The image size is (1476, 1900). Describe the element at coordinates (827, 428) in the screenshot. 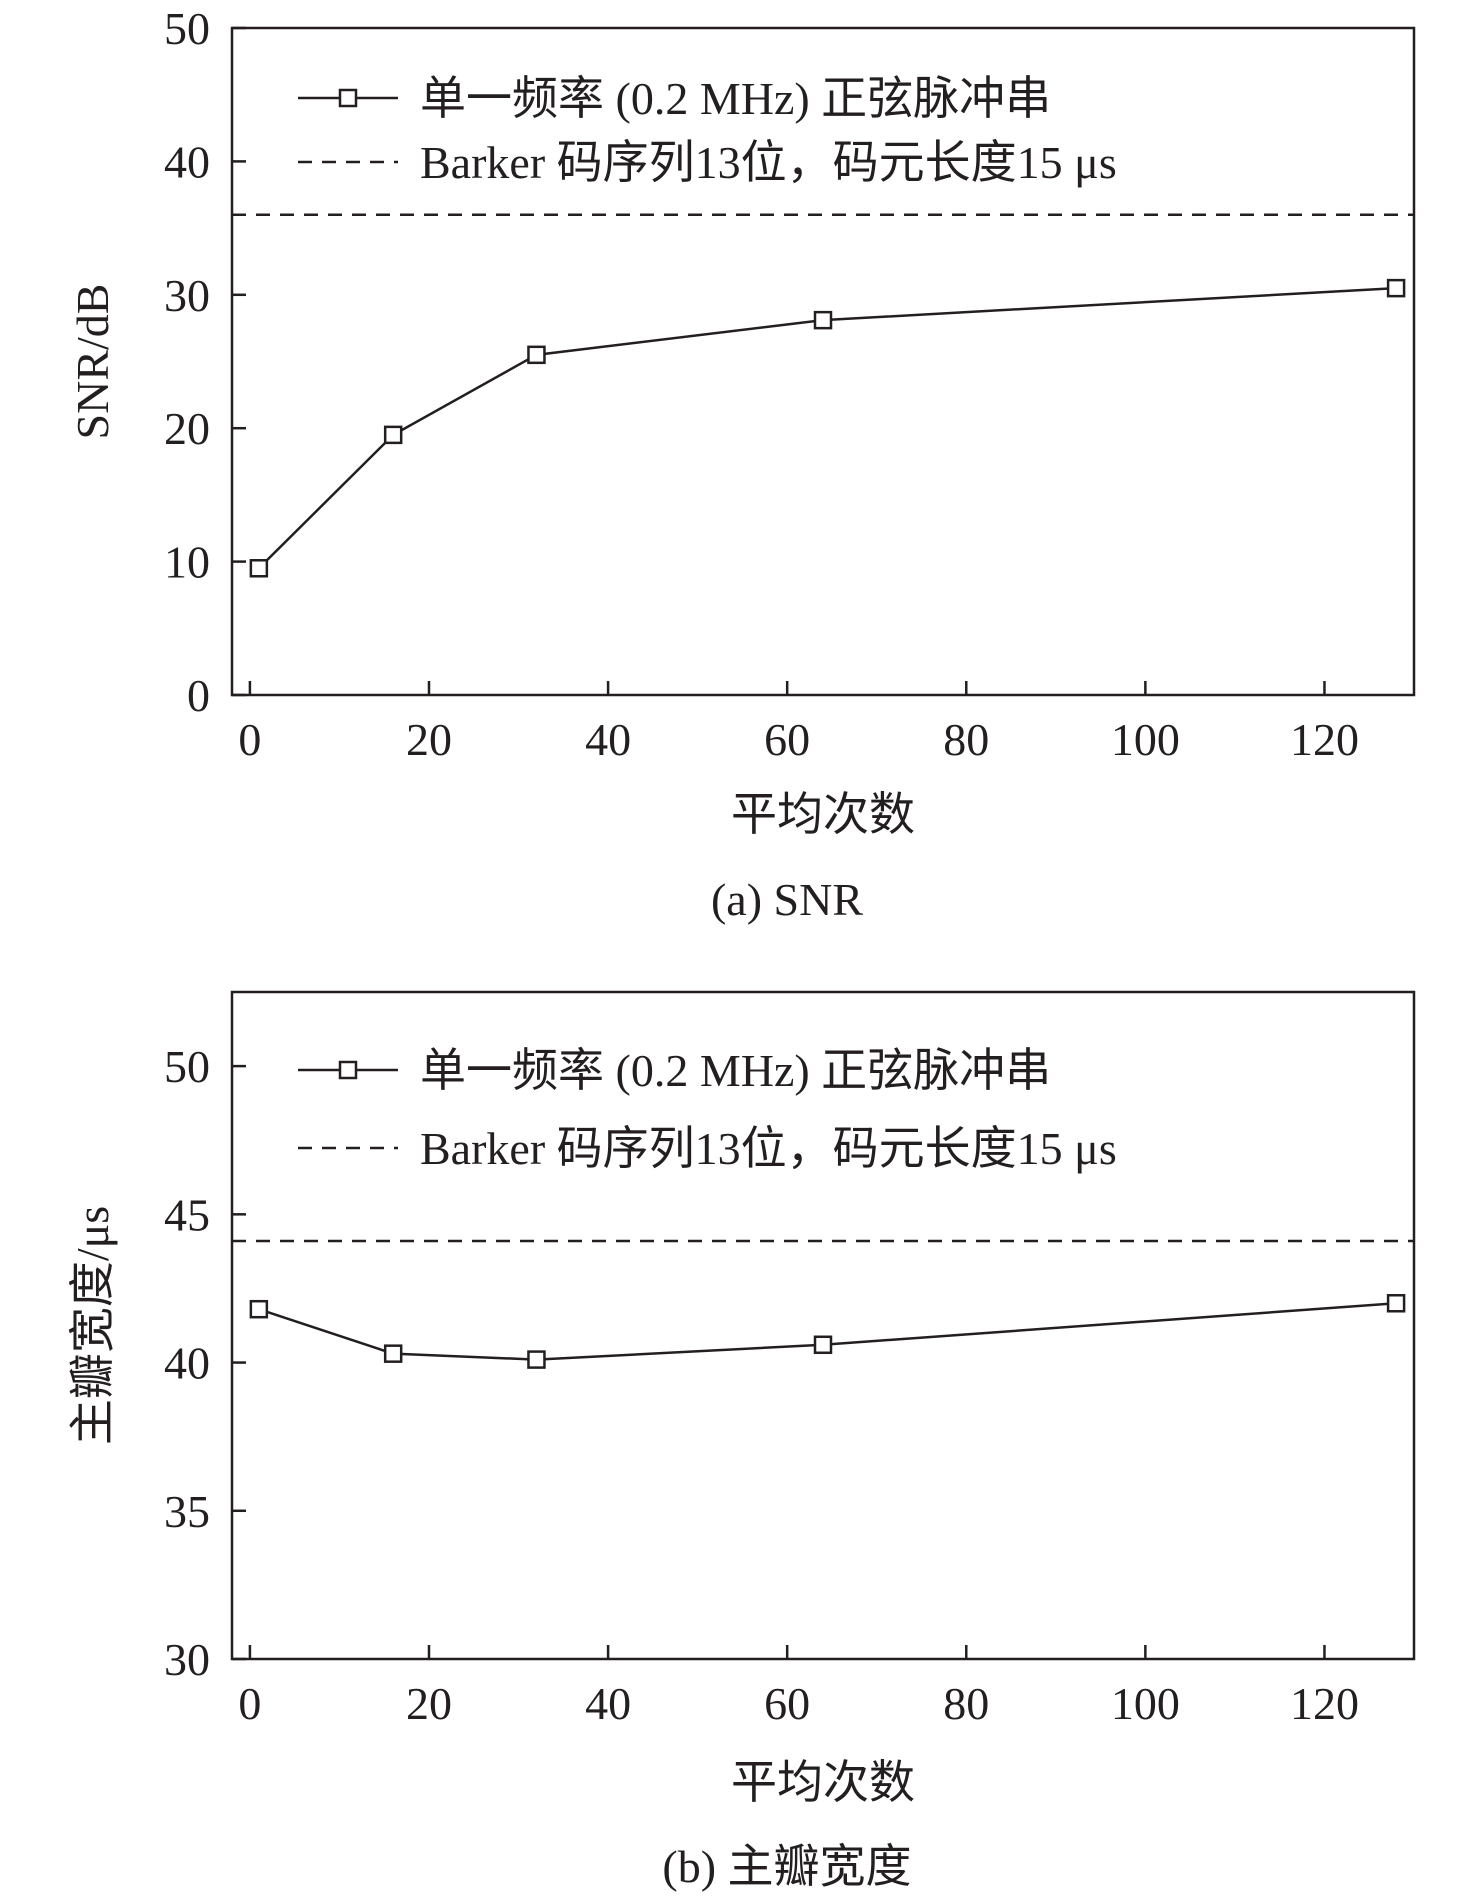

I see `series-sine-line` at that location.